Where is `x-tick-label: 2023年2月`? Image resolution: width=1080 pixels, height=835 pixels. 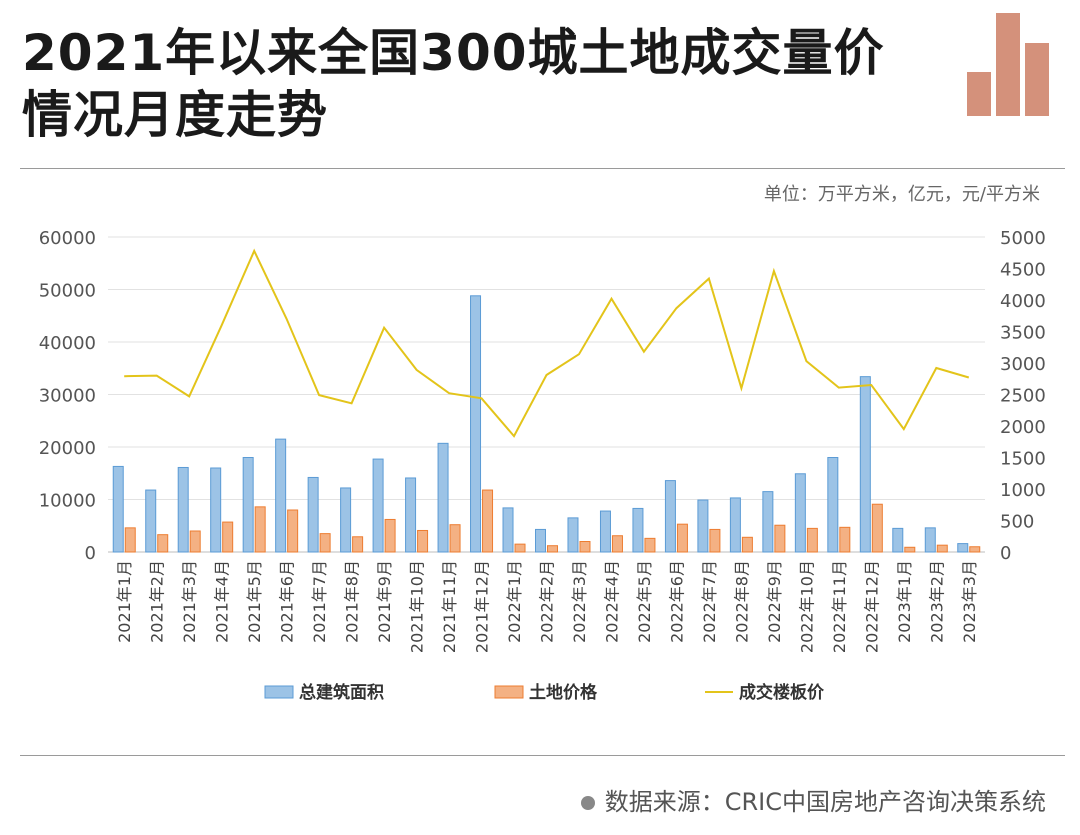
x-tick-label: 2023年2月 is located at coordinates (936, 601).